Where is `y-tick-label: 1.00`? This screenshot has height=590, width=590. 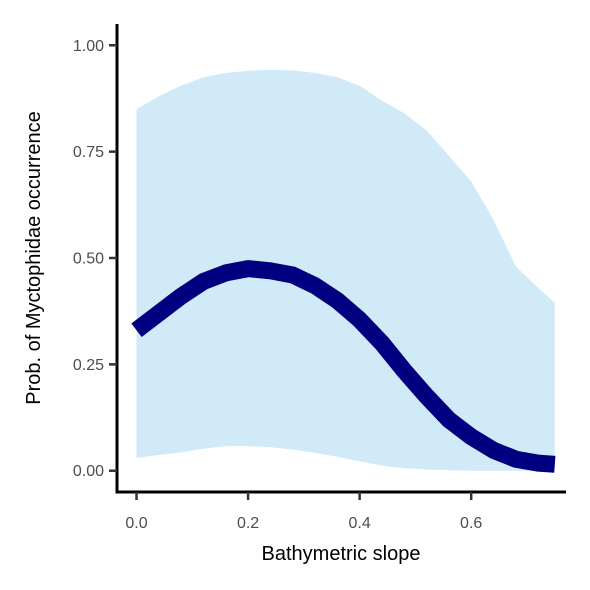 y-tick-label: 1.00 is located at coordinates (88, 46).